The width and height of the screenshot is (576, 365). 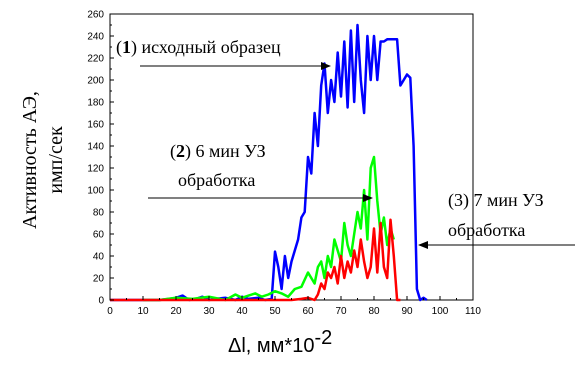 What do you see at coordinates (209, 311) in the screenshot?
I see `x-tick-label: 30` at bounding box center [209, 311].